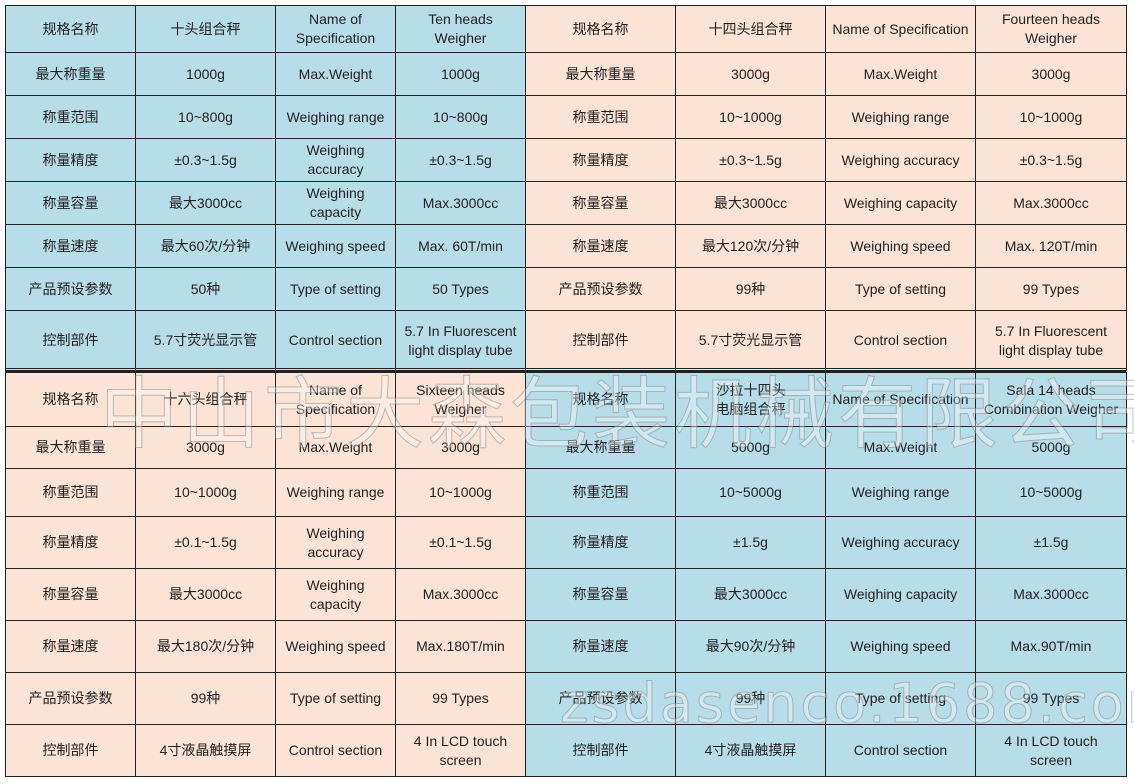  I want to click on spec-en-value: 50 Types, so click(460, 289).